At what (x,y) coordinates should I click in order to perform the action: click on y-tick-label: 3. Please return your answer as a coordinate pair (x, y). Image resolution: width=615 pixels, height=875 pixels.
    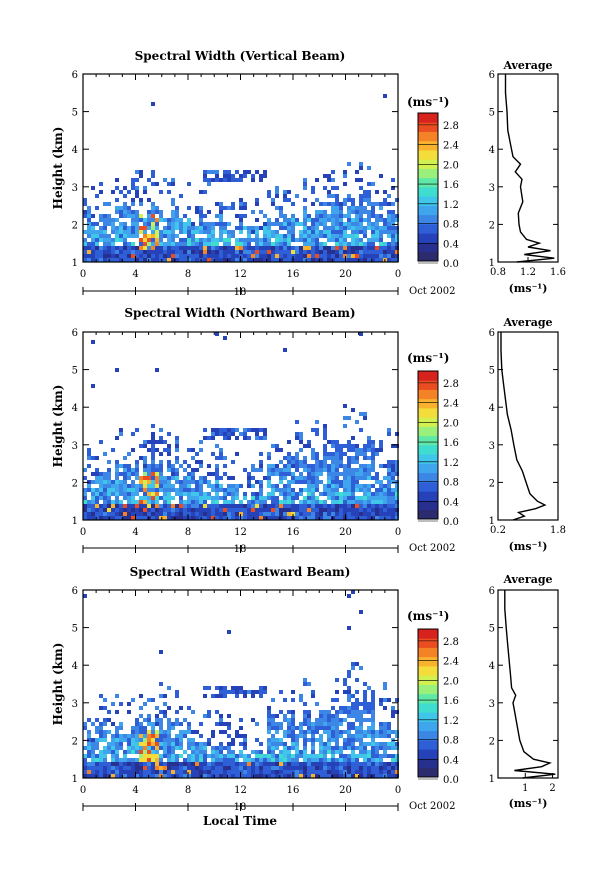
    Looking at the image, I should click on (75, 446).